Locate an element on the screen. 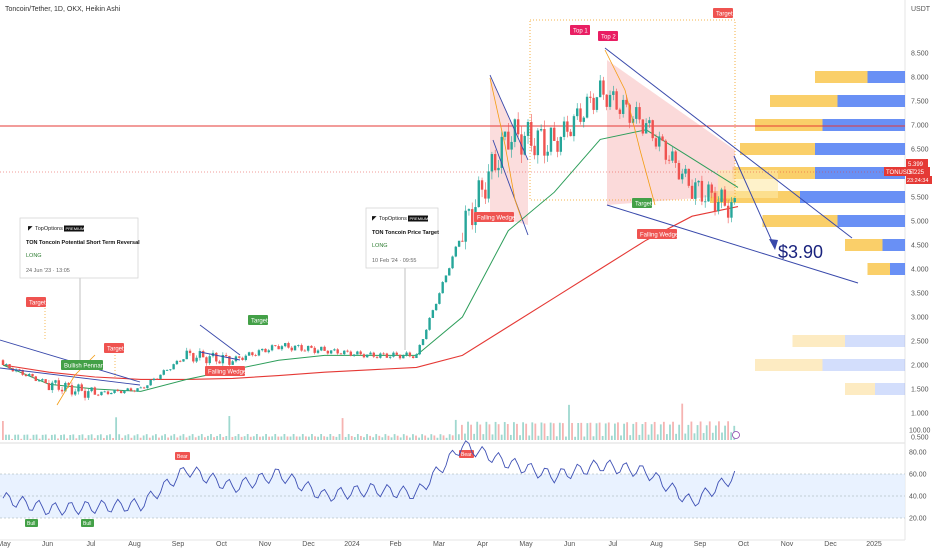 This screenshot has height=550, width=932. idea-card-1-logo-icon: ◤ is located at coordinates (30, 229).